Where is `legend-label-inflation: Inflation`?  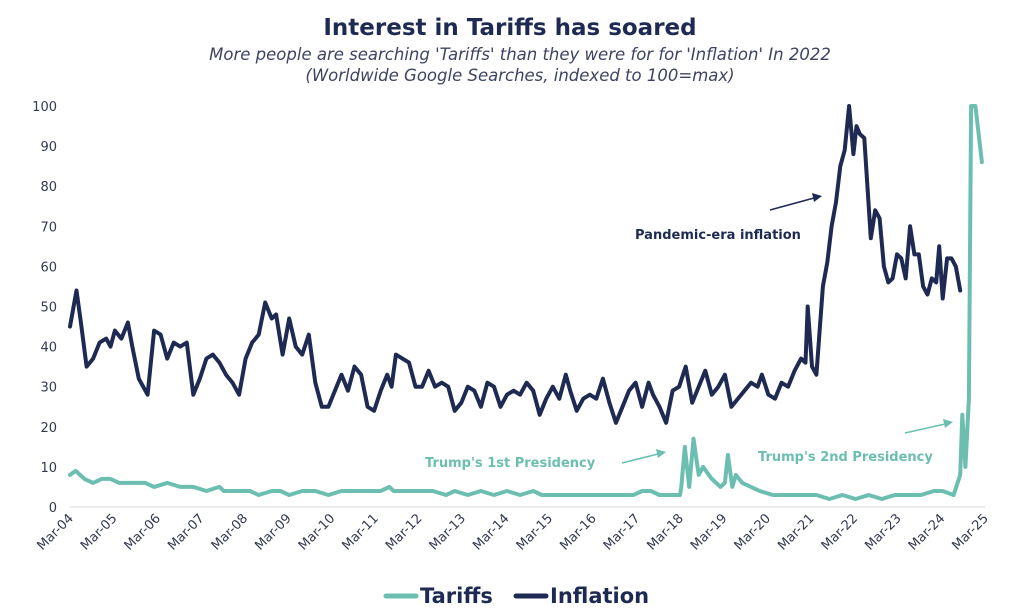 legend-label-inflation: Inflation is located at coordinates (599, 596).